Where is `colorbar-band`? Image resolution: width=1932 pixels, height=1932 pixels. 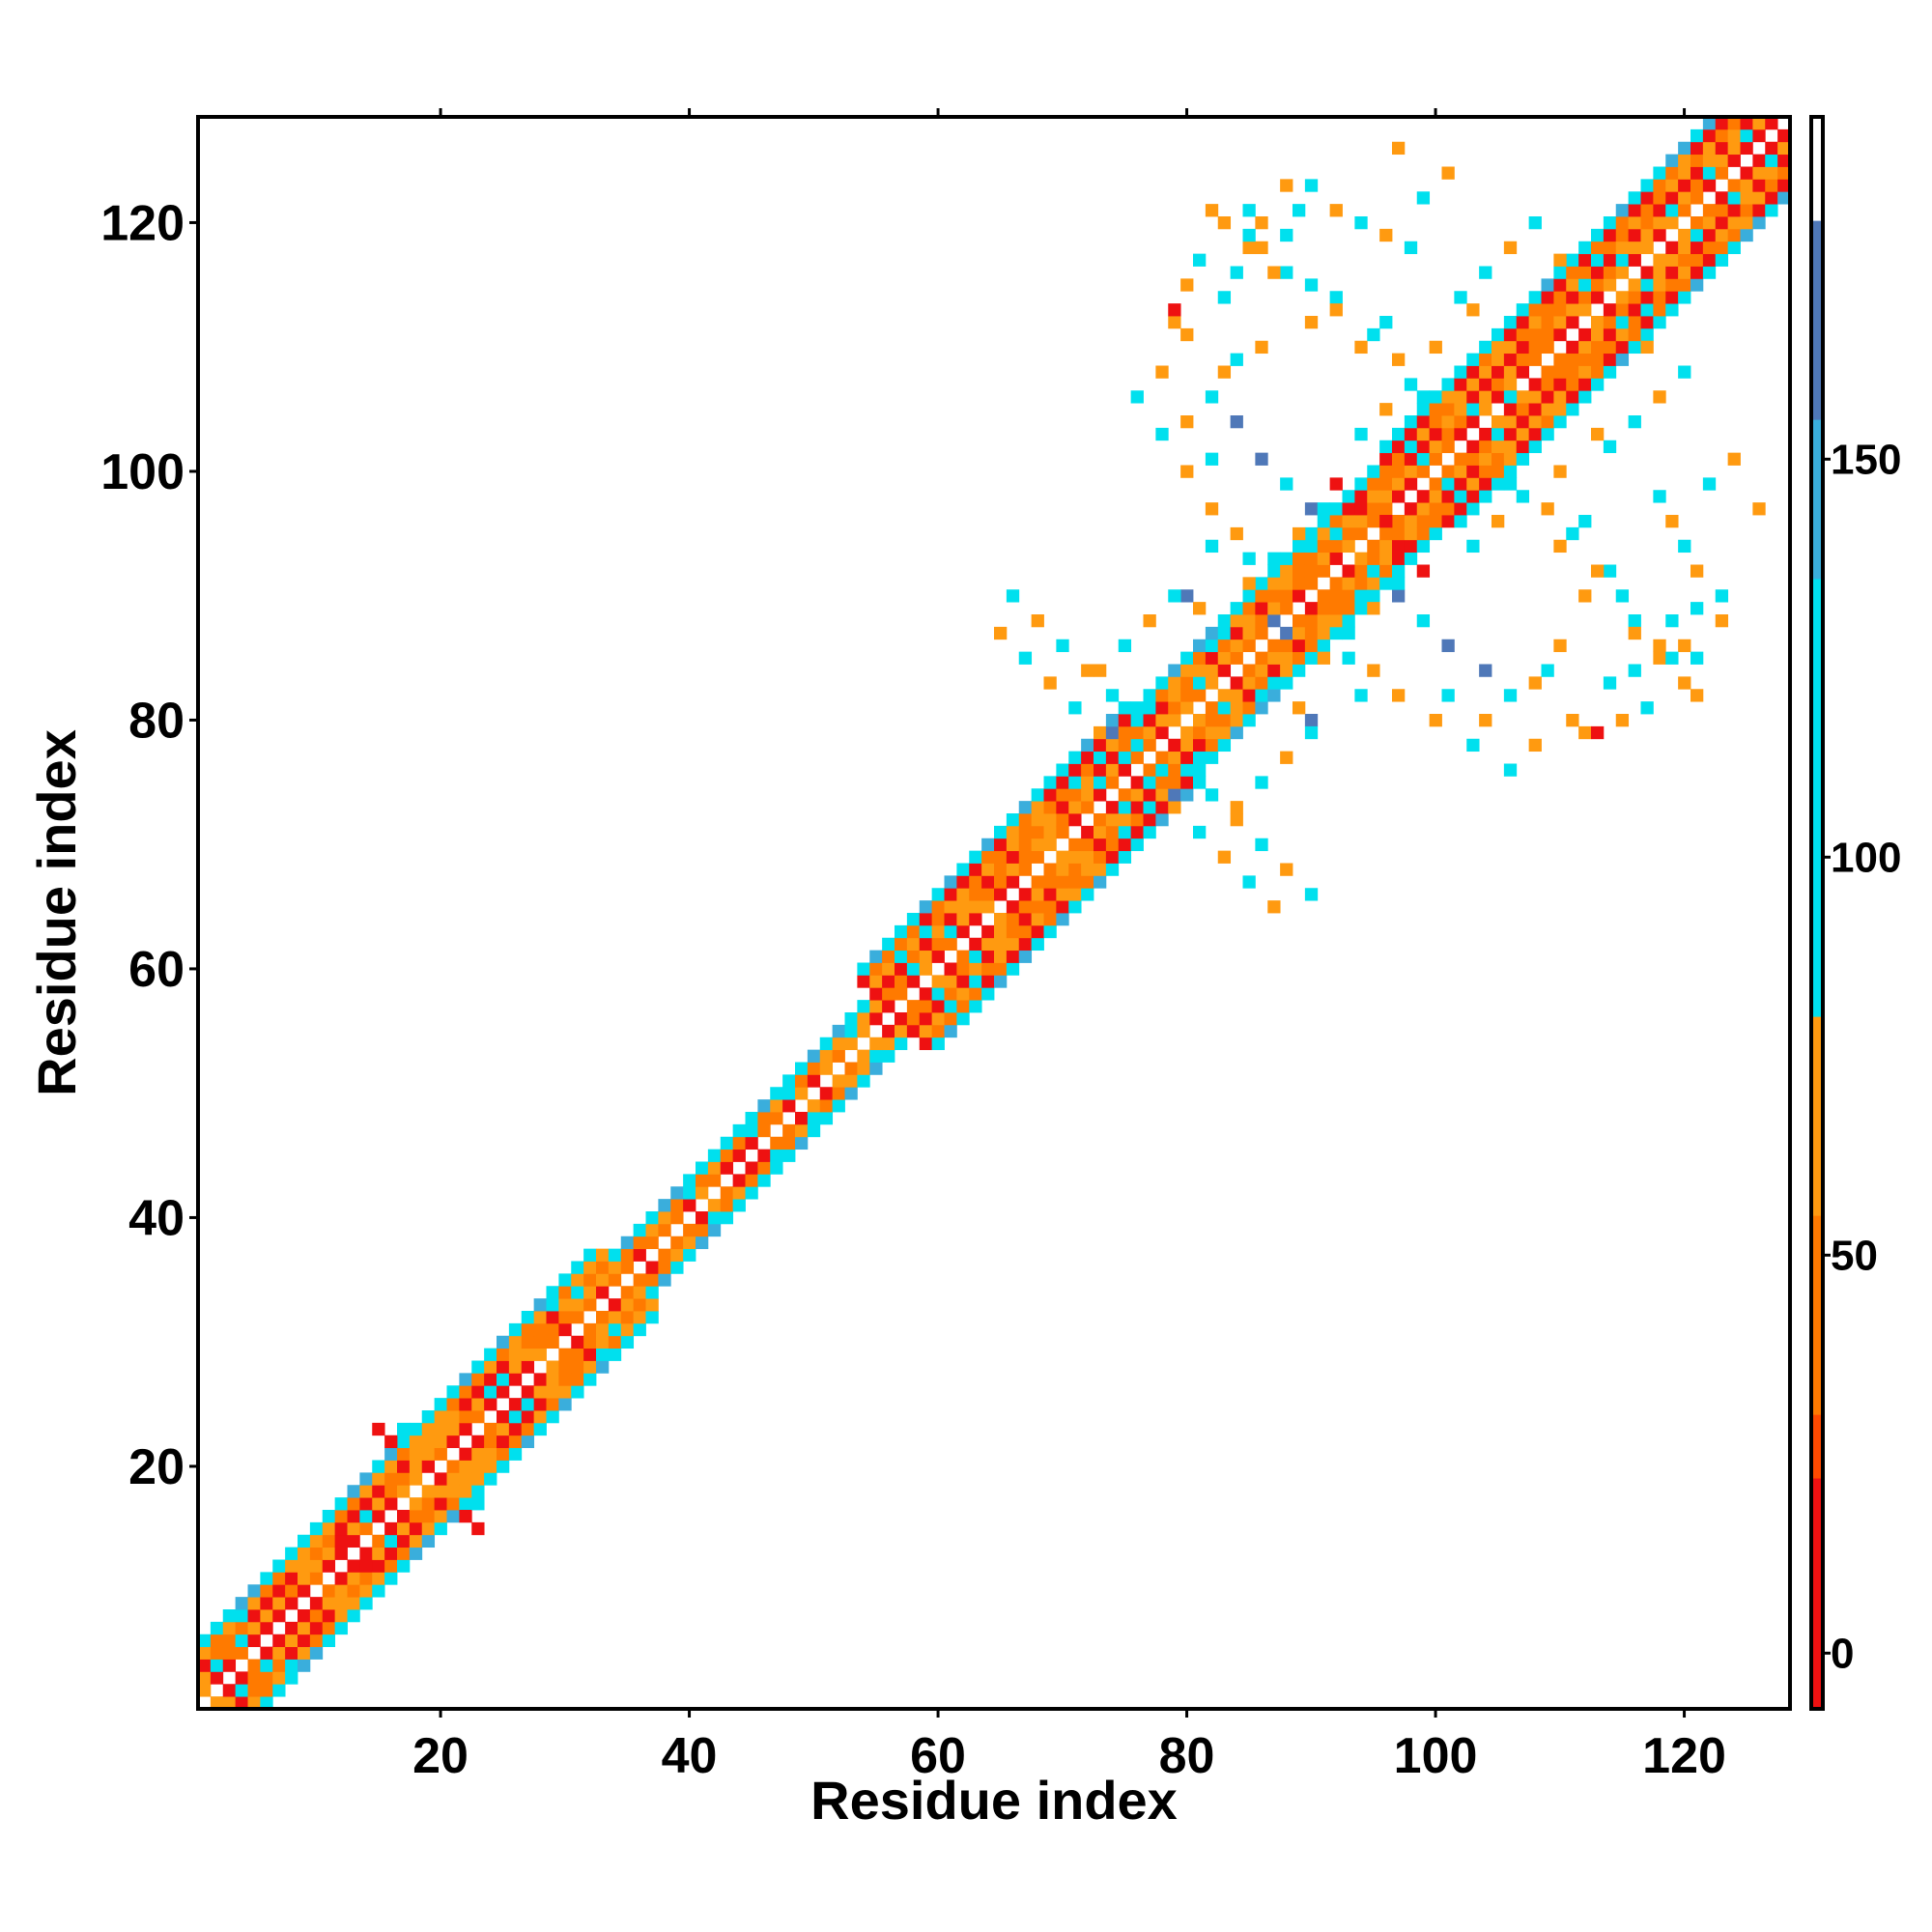 colorbar-band is located at coordinates (1817, 499).